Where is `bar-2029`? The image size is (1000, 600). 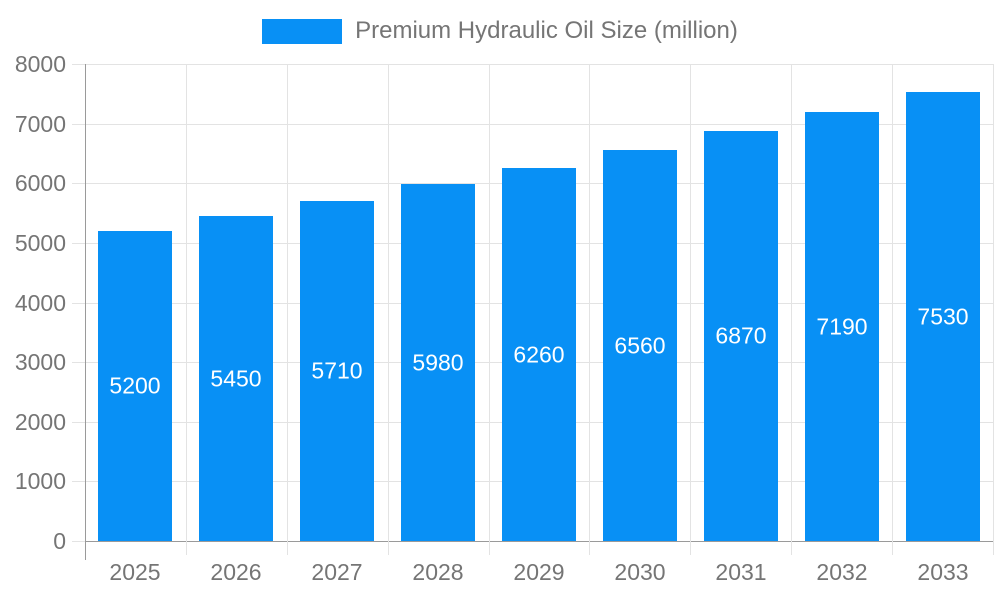
bar-2029 is located at coordinates (539, 354).